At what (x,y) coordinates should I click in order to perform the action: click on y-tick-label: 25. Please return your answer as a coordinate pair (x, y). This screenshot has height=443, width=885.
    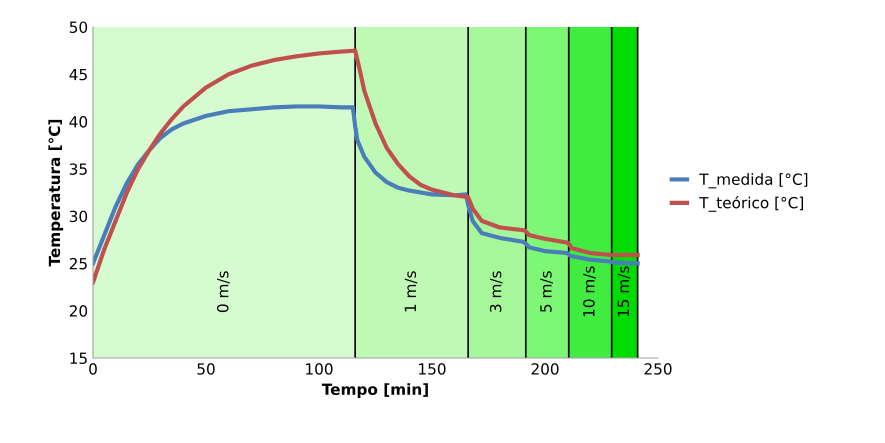
    Looking at the image, I should click on (78, 264).